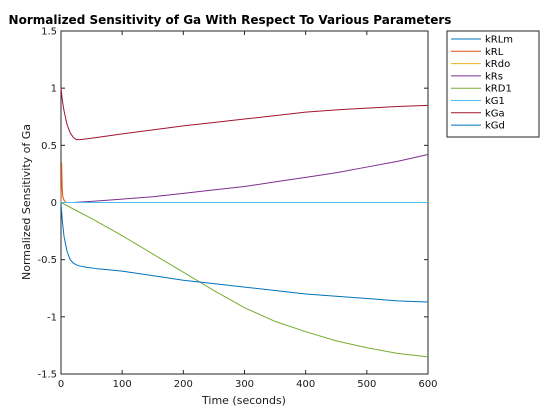  Describe the element at coordinates (495, 113) in the screenshot. I see `legend-label-kGa: kGa` at that location.